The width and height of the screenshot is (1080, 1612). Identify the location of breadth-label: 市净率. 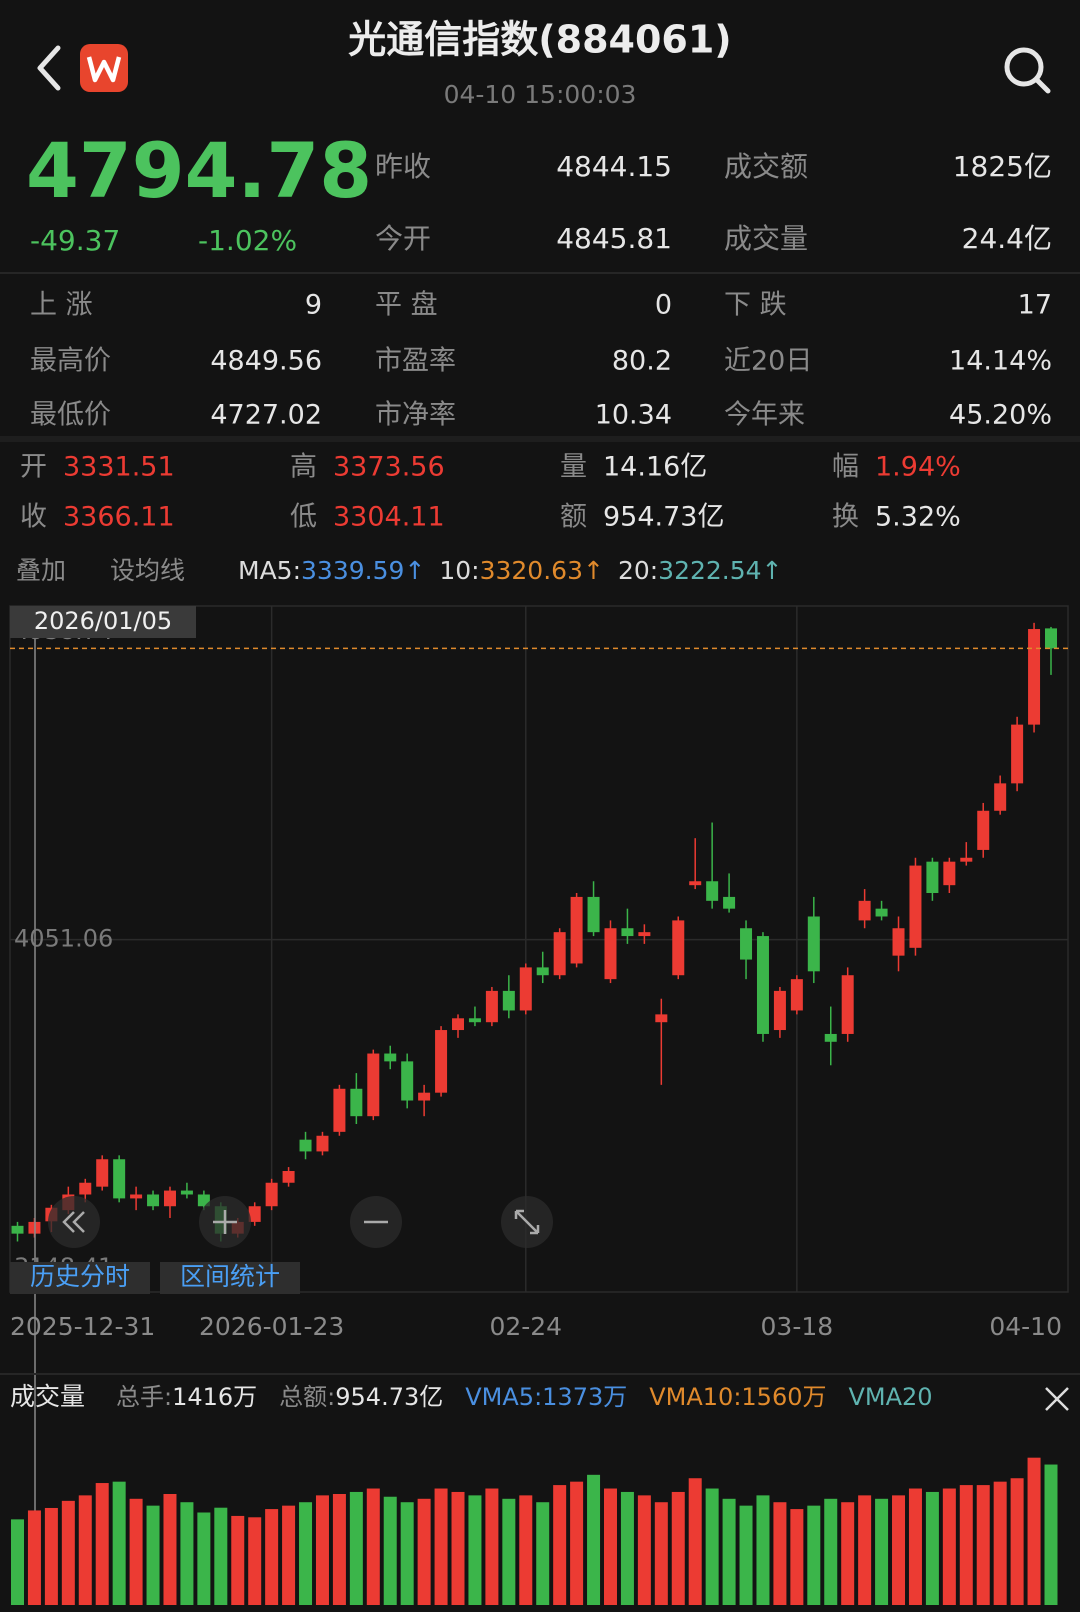
(415, 415).